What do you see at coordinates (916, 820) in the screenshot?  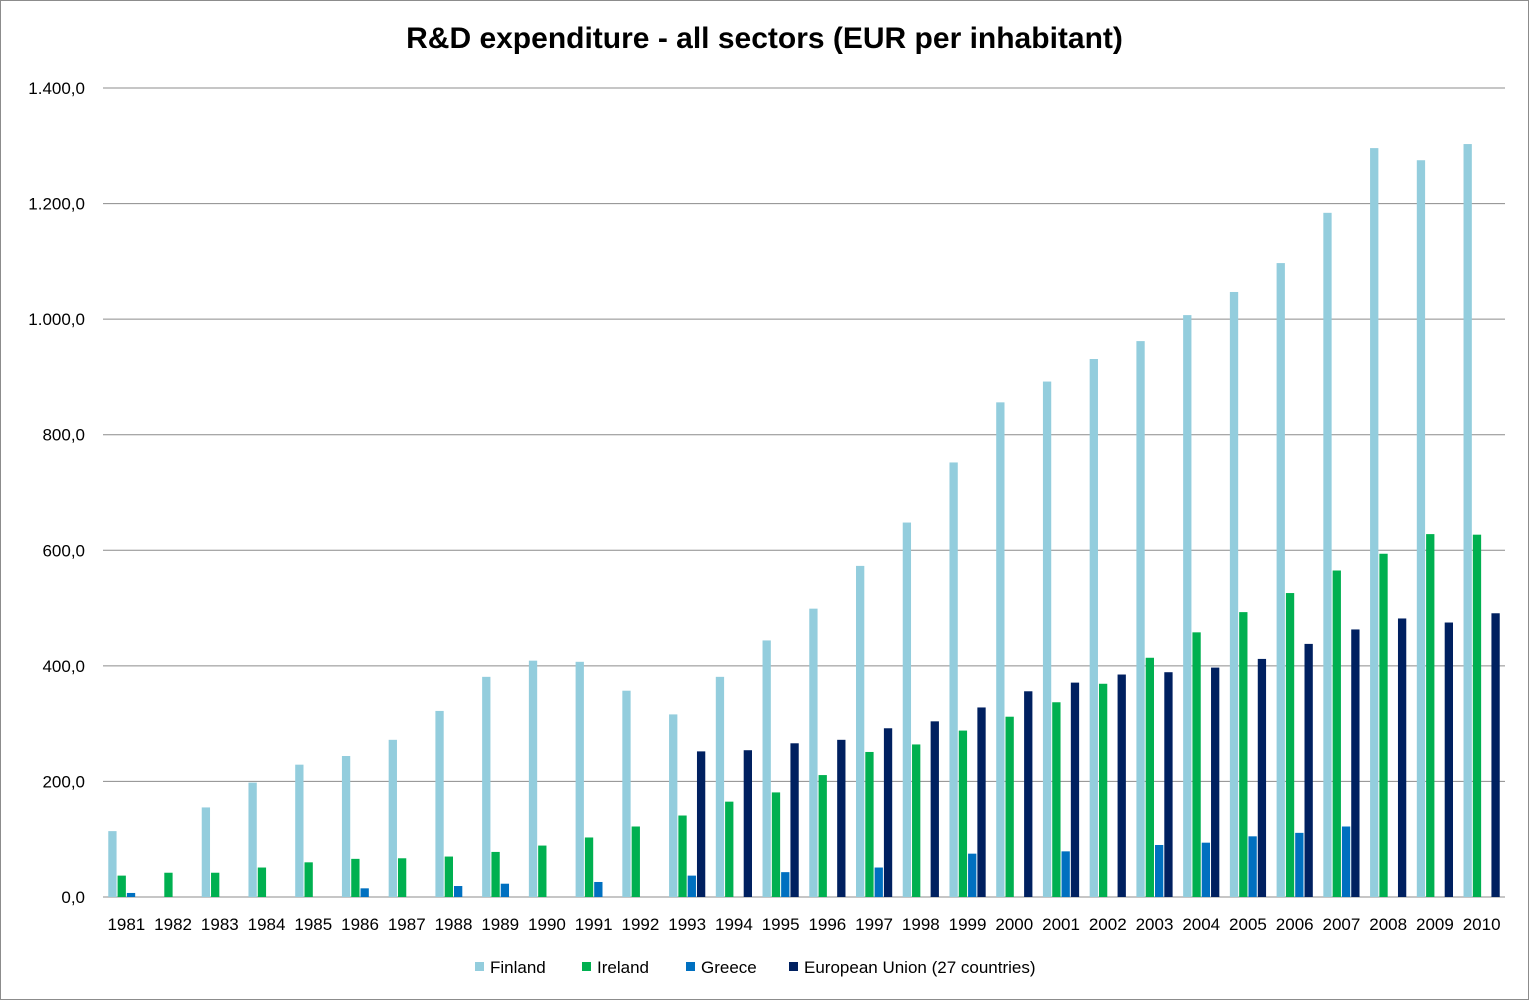 I see `bar-ireland-1998` at bounding box center [916, 820].